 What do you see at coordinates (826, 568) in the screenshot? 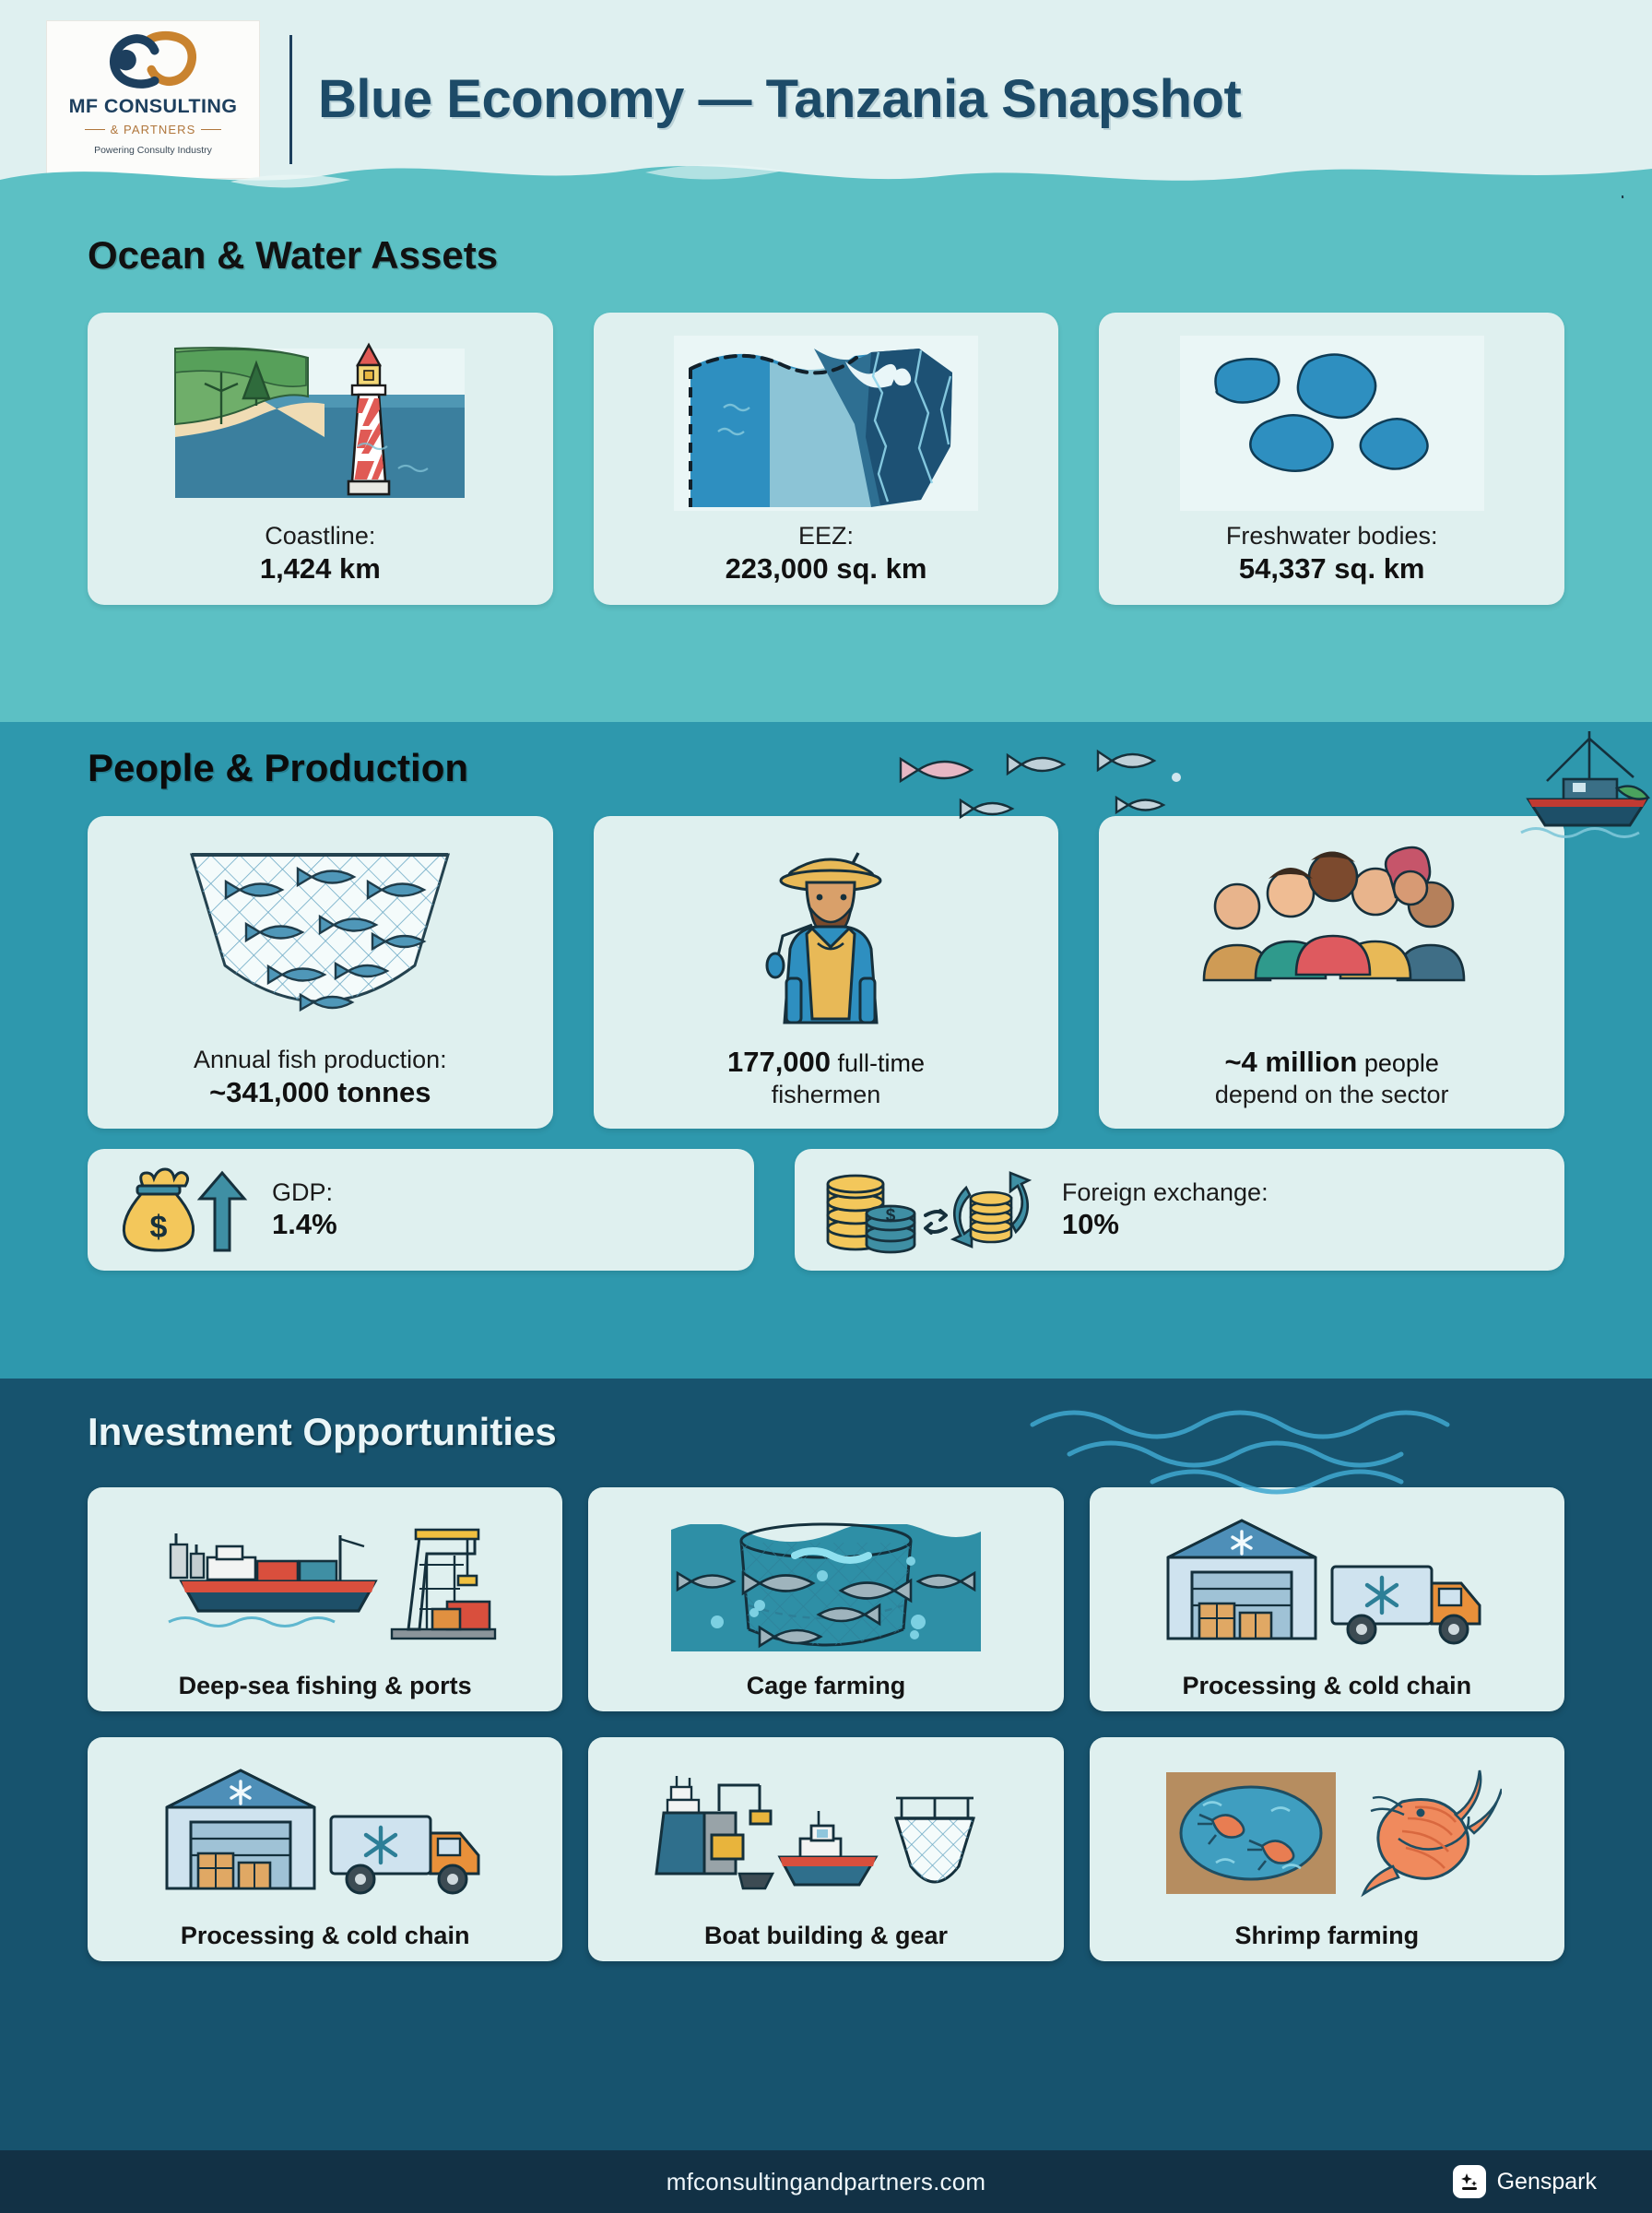
I see `card-eez-value: 223,000 sq. km` at bounding box center [826, 568].